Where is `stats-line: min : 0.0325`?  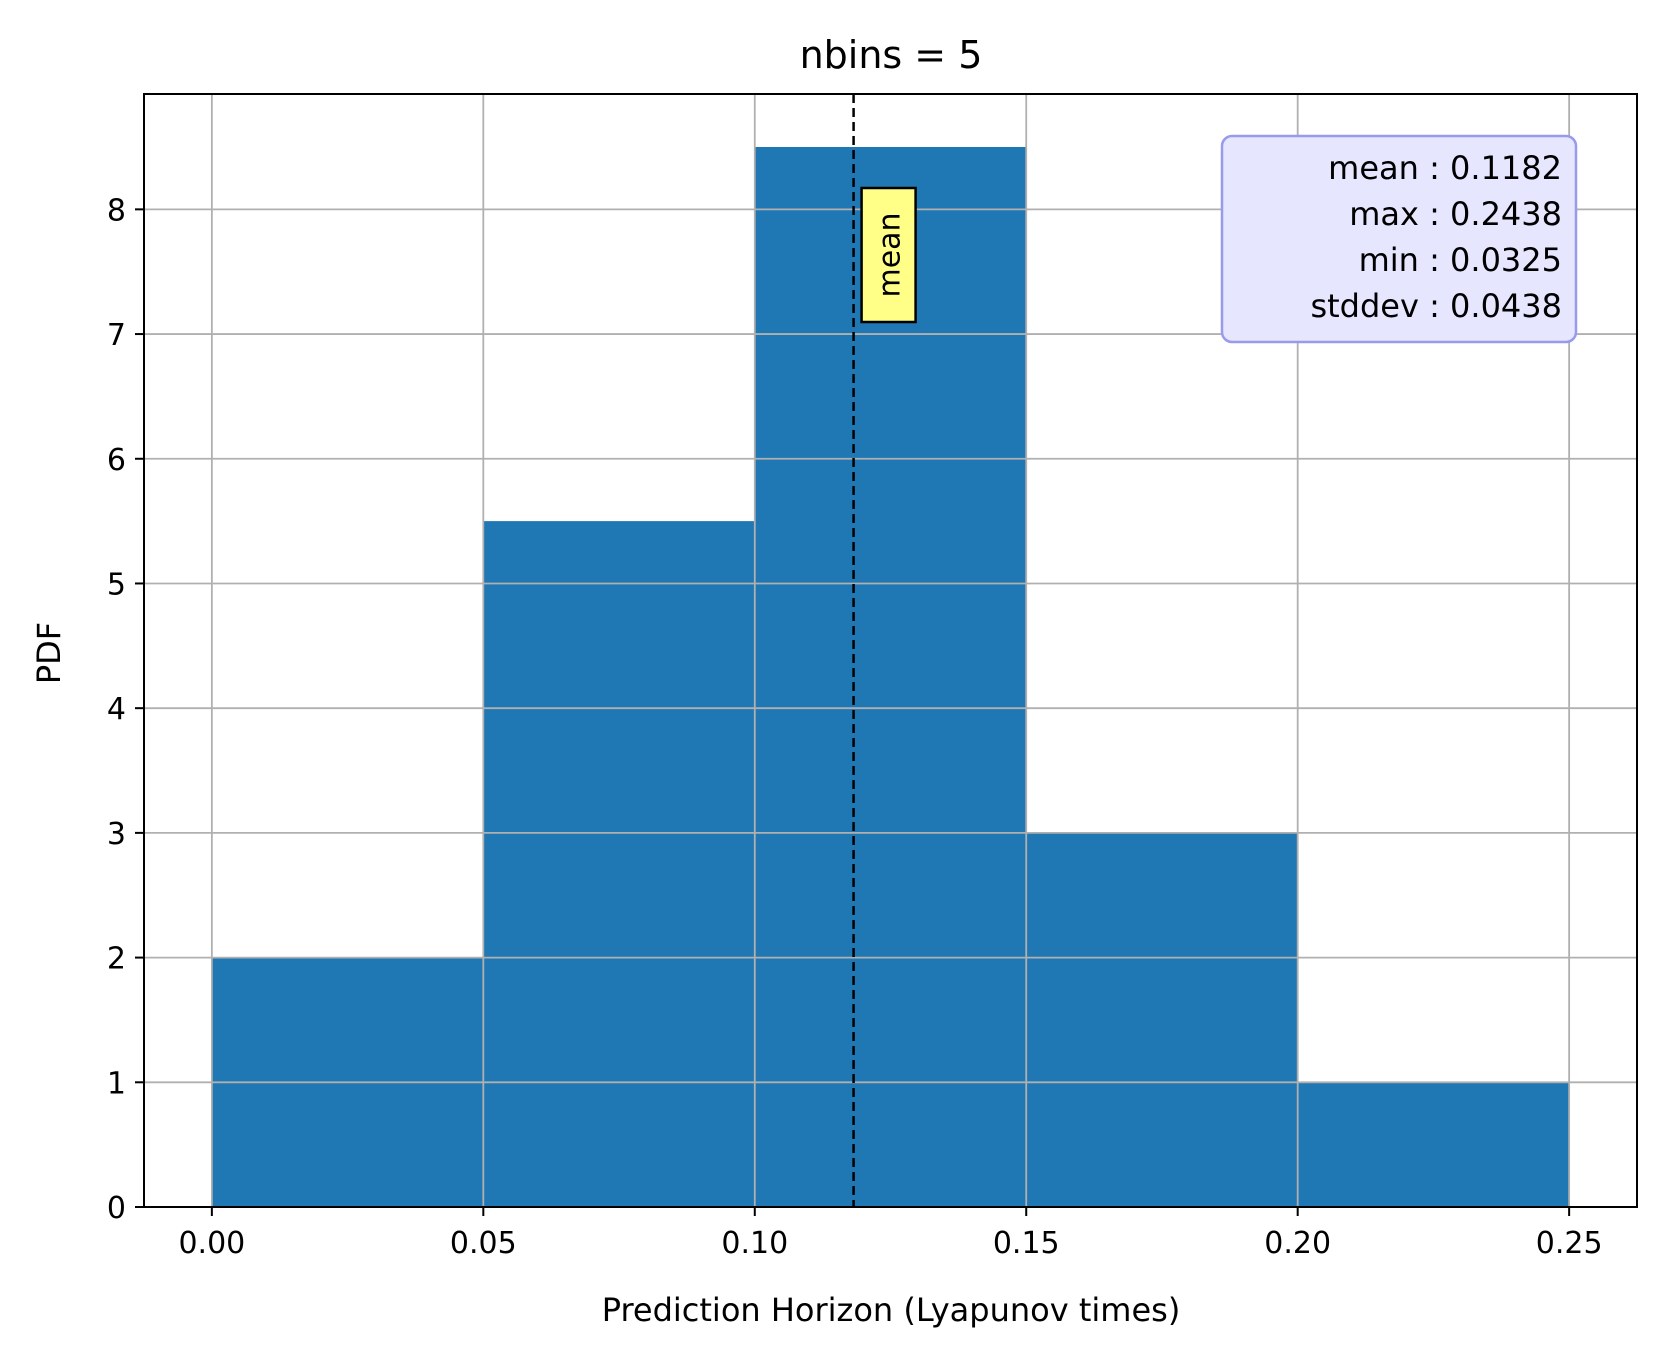 stats-line: min : 0.0325 is located at coordinates (1460, 260).